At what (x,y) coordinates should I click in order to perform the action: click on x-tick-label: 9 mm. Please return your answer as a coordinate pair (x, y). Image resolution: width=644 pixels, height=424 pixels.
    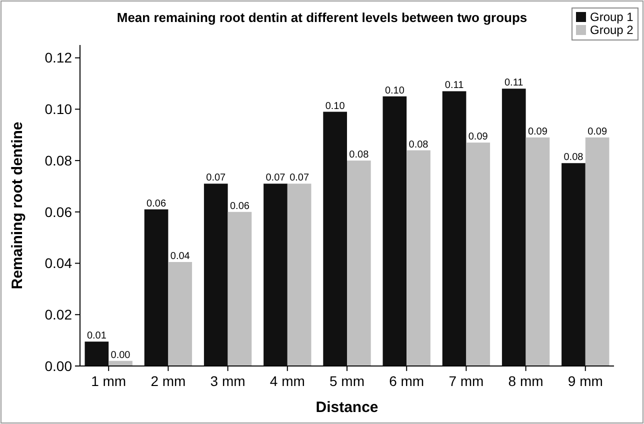
    Looking at the image, I should click on (585, 381).